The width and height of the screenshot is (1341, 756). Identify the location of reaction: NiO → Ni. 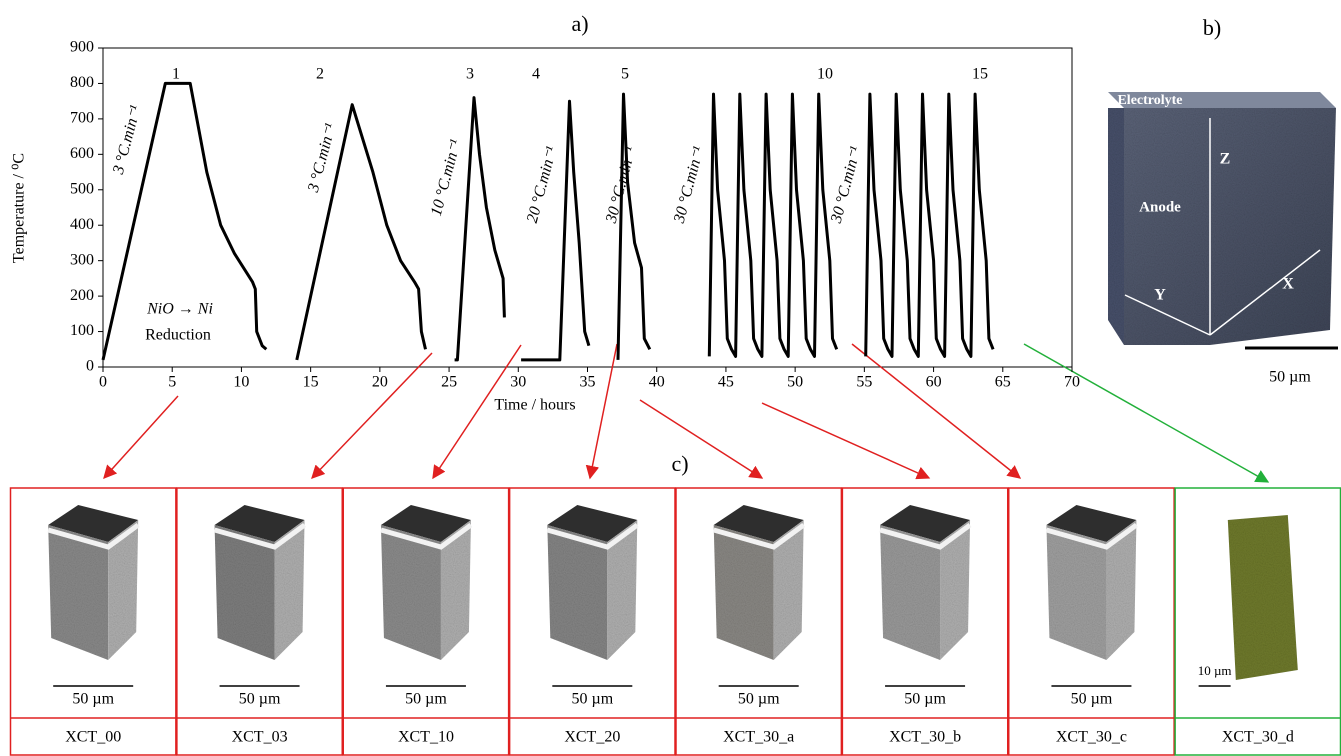
(179, 309).